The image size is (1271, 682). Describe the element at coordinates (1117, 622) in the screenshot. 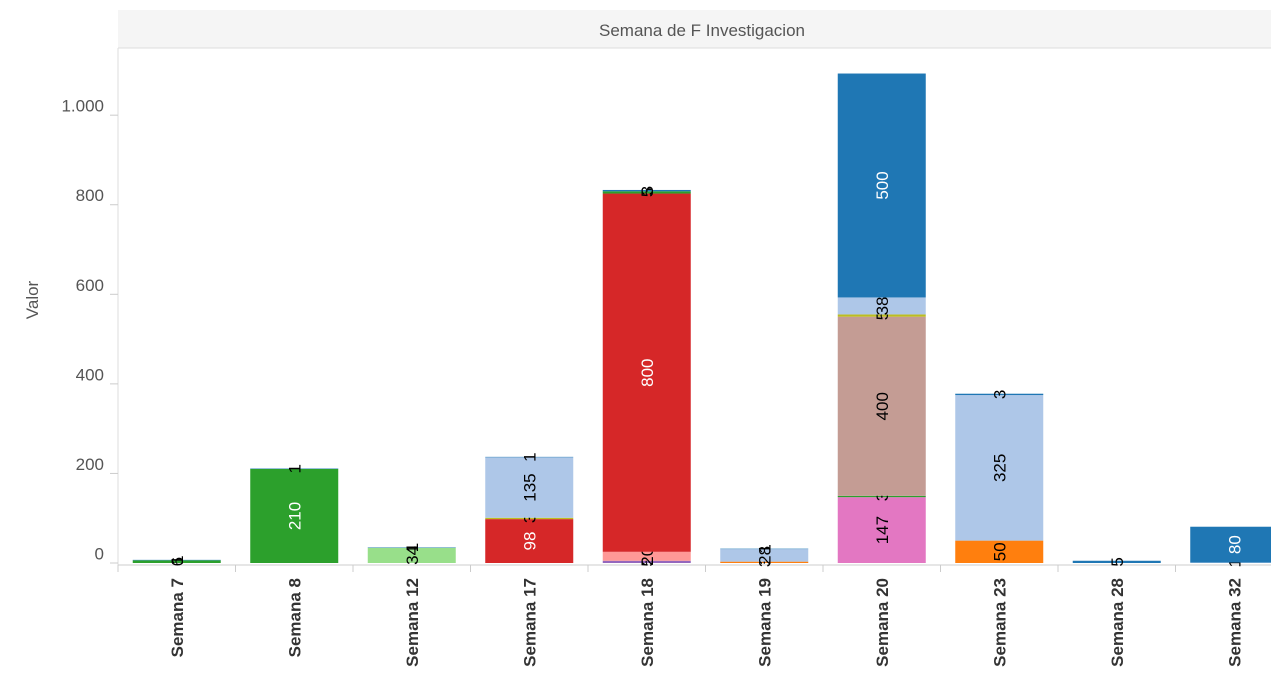

I see `x-tick-label: Semana 28` at that location.